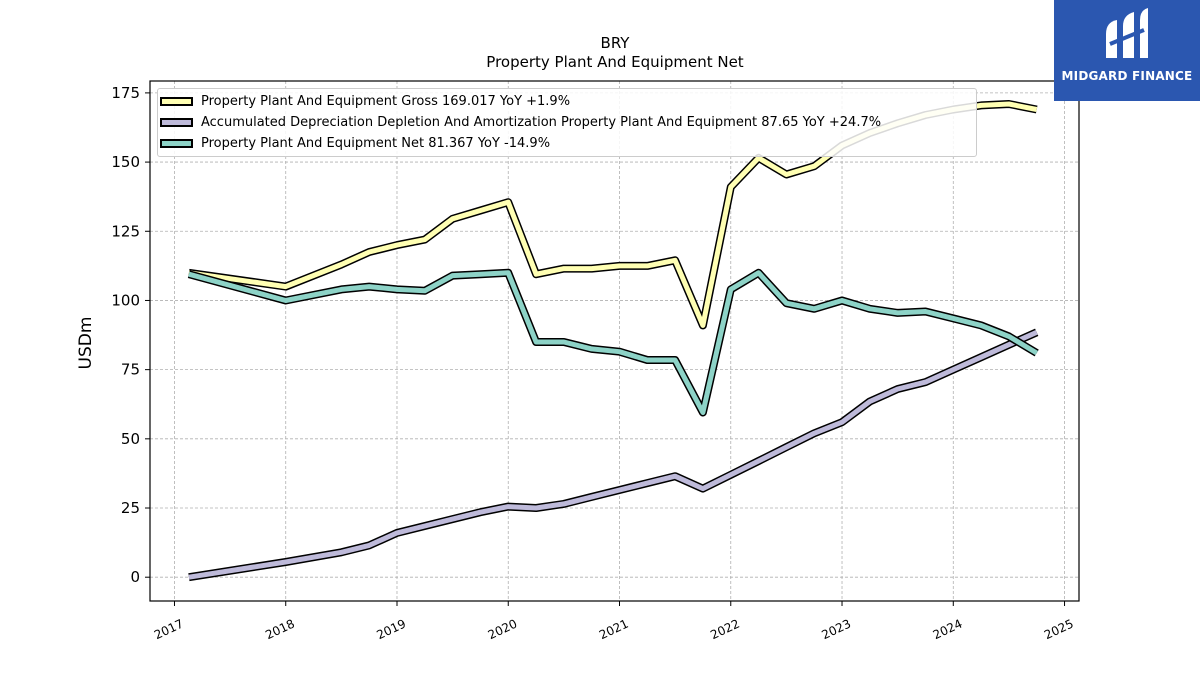 This screenshot has width=1200, height=675. Describe the element at coordinates (1059, 630) in the screenshot. I see `x-tick-label: 2025` at that location.